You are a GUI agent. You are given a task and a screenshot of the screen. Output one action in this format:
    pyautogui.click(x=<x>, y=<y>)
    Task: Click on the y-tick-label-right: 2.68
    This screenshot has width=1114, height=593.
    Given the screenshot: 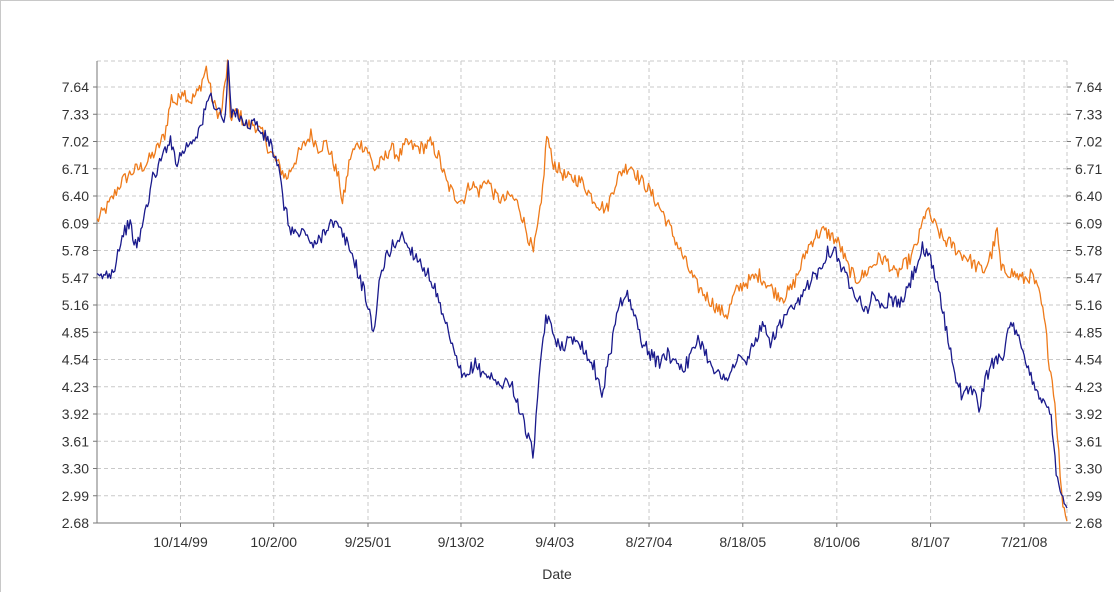 What is the action you would take?
    pyautogui.click(x=1088, y=523)
    